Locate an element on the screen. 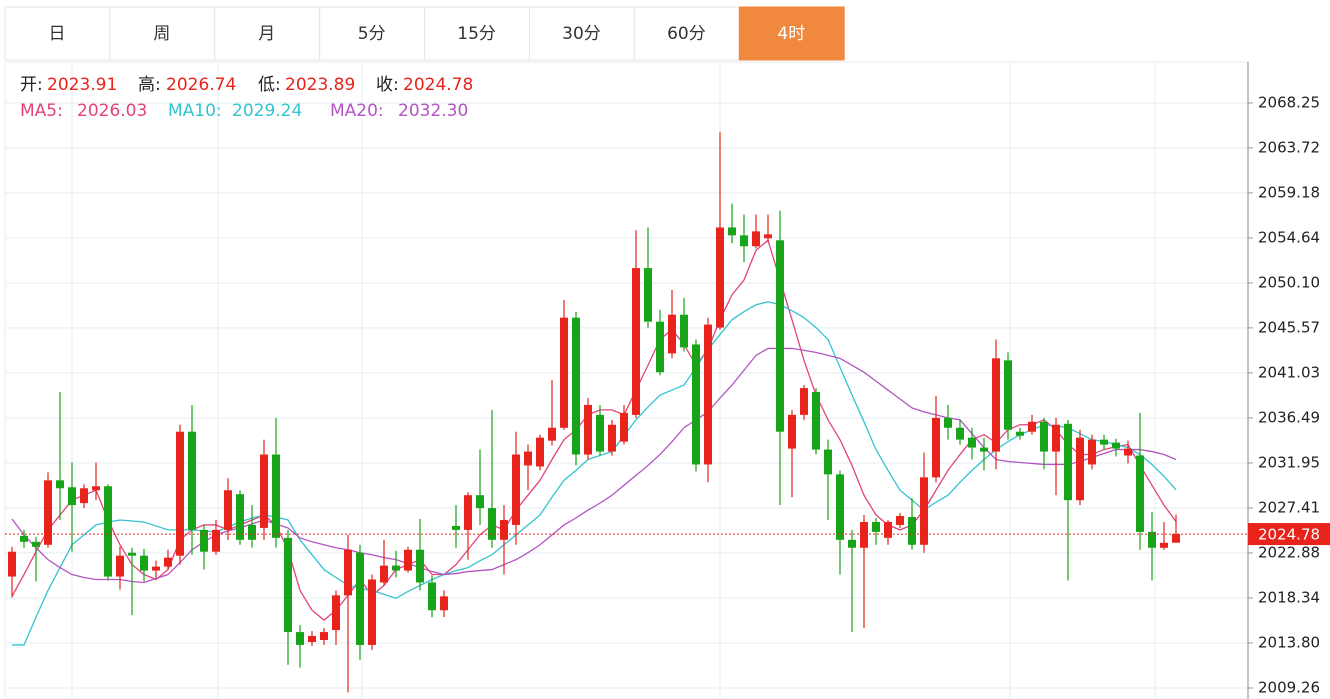  y-tick-label: 2050.10 is located at coordinates (1289, 282).